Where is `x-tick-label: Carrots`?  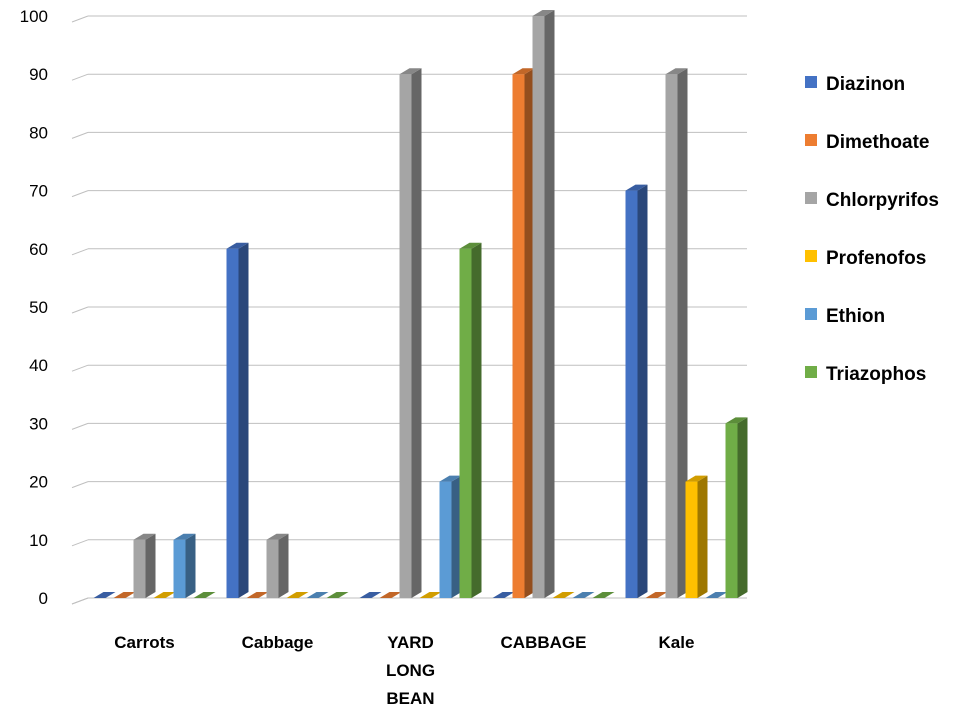 x-tick-label: Carrots is located at coordinates (144, 642).